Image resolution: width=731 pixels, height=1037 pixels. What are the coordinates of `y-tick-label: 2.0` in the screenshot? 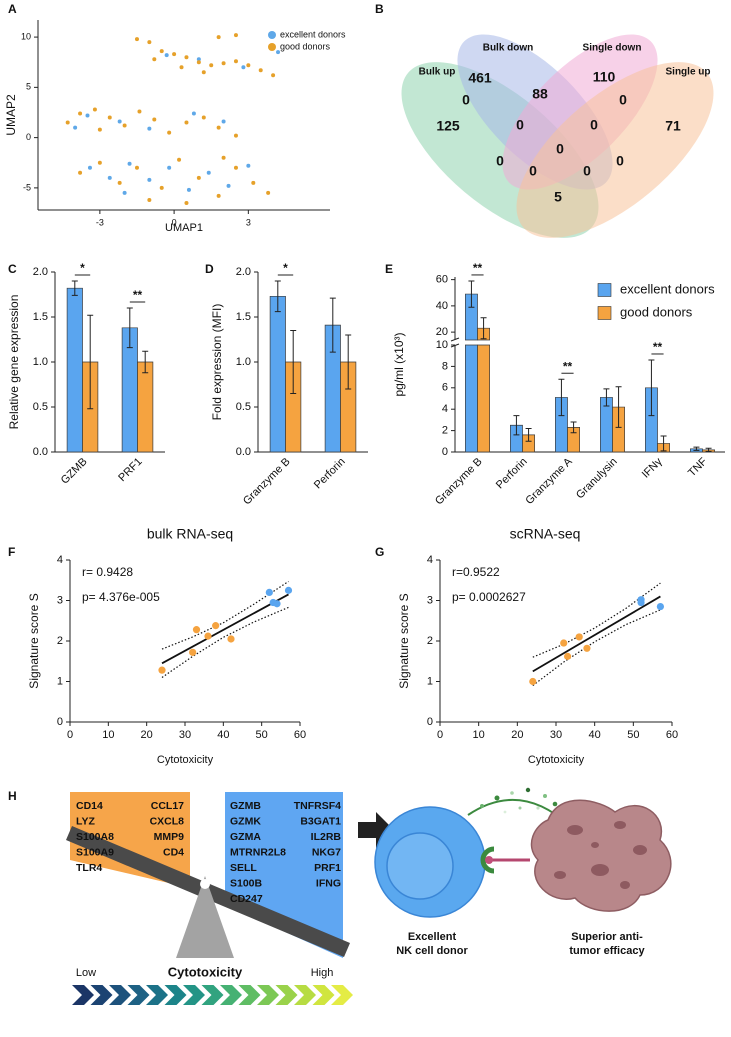 It's located at (40, 272).